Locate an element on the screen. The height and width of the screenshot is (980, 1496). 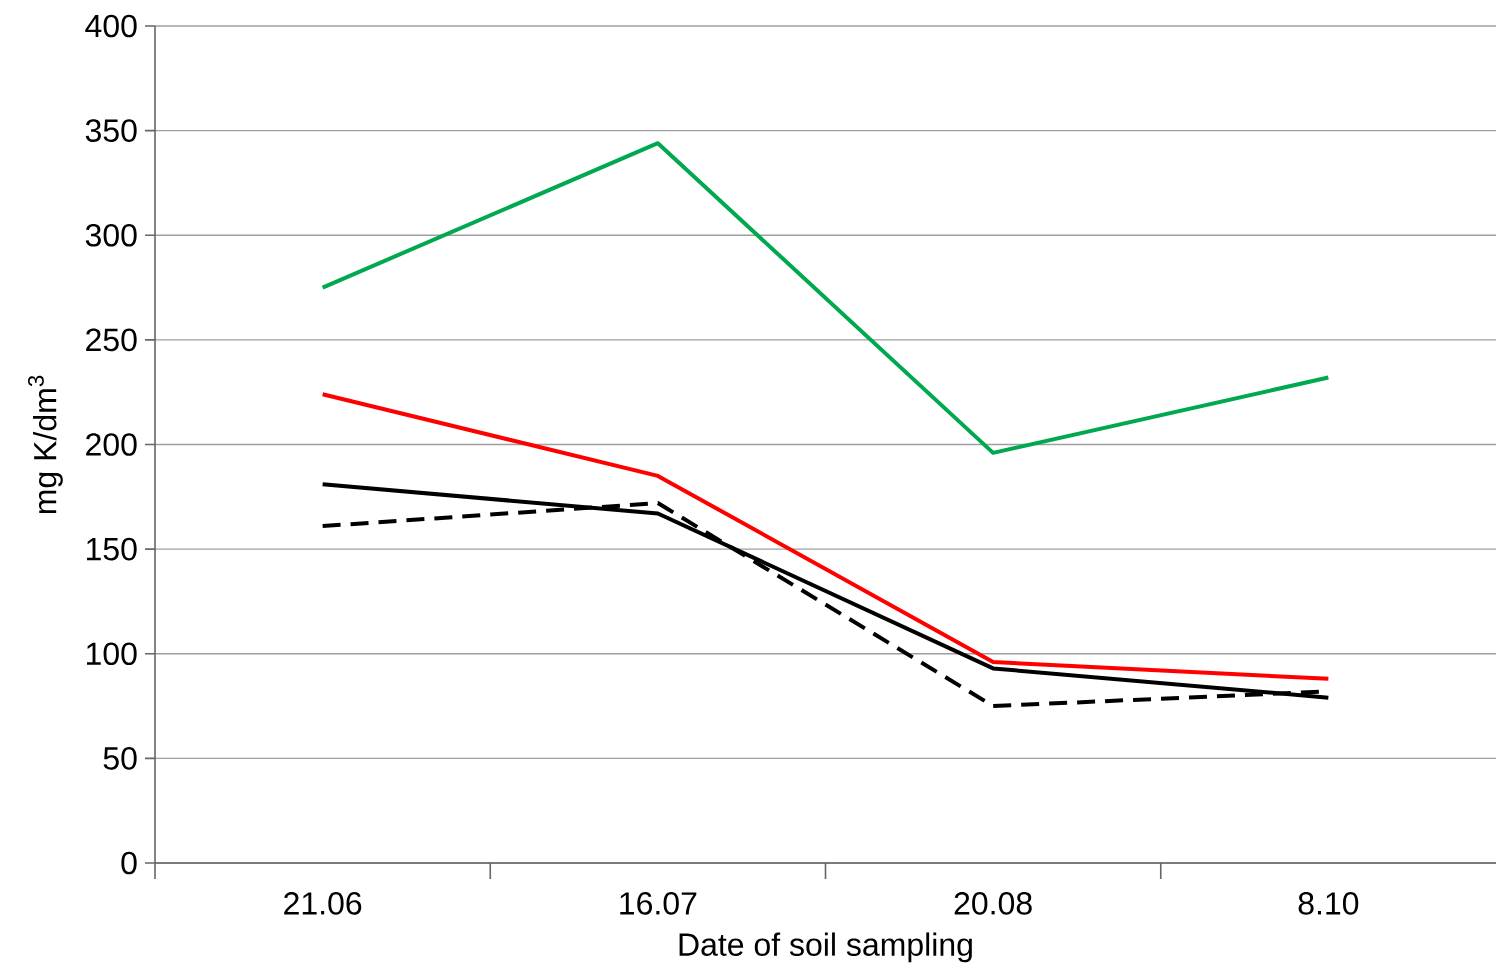
y-tick-label: 50 is located at coordinates (120, 758).